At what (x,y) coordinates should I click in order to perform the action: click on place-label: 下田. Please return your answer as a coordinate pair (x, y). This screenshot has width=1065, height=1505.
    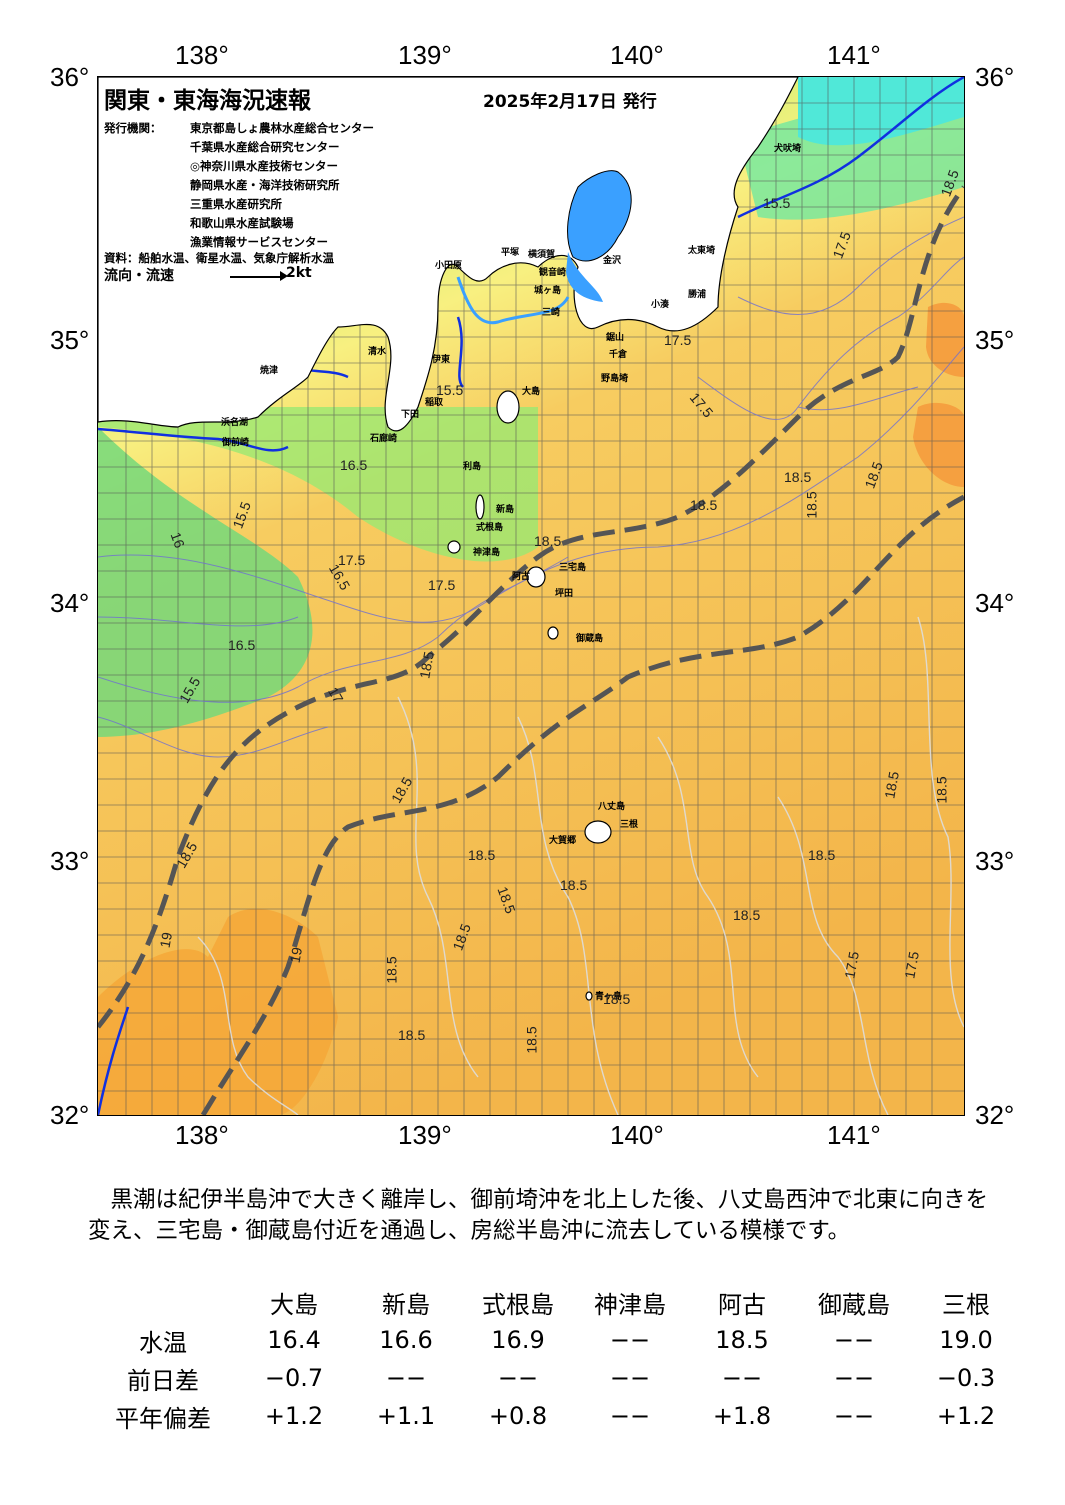
    Looking at the image, I should click on (410, 415).